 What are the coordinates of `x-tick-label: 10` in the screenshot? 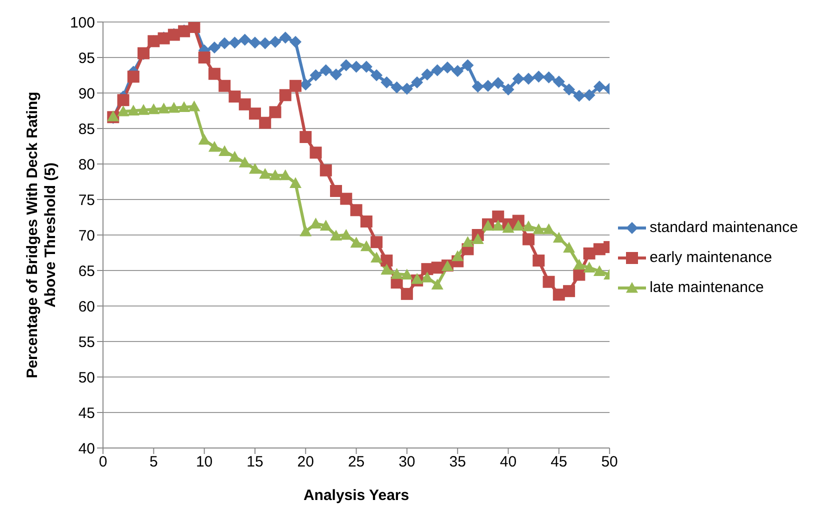 It's located at (204, 462).